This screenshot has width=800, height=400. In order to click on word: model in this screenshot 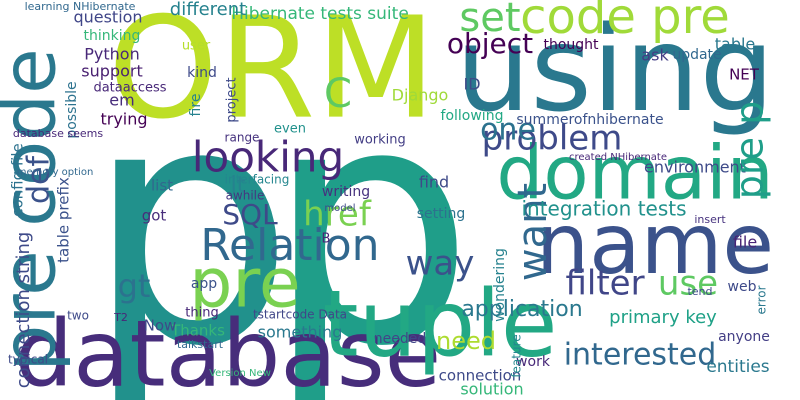, I will do `click(339, 208)`.